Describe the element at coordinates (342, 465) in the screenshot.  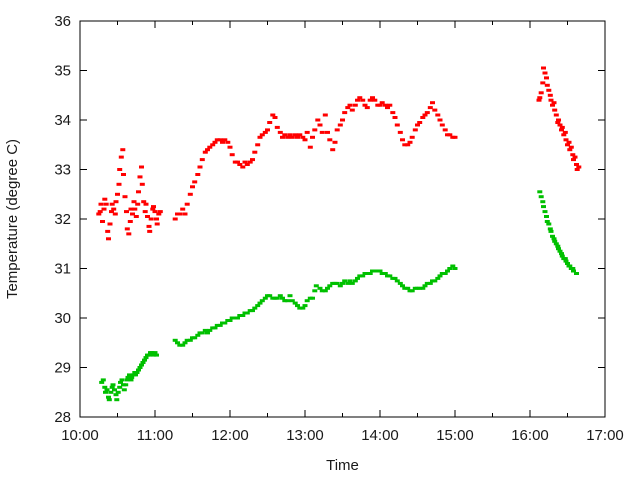
I see `x-axis-label: Time` at that location.